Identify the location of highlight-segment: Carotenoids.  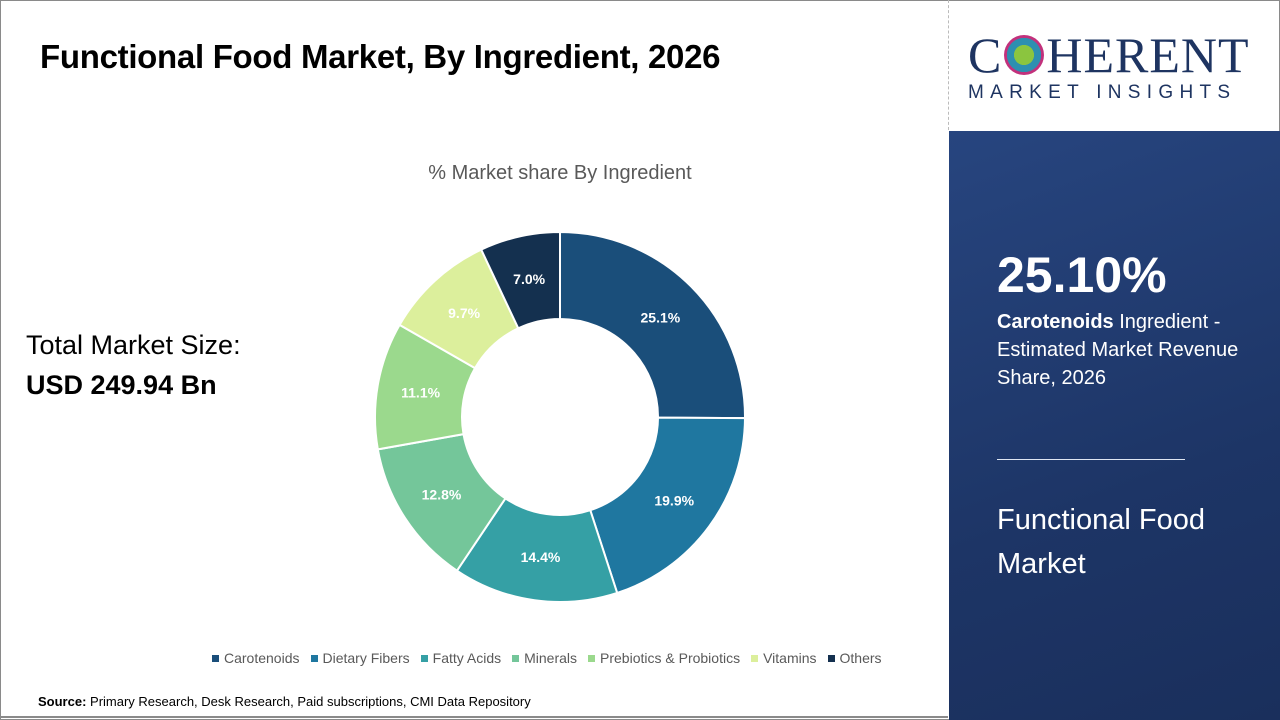
(1055, 322).